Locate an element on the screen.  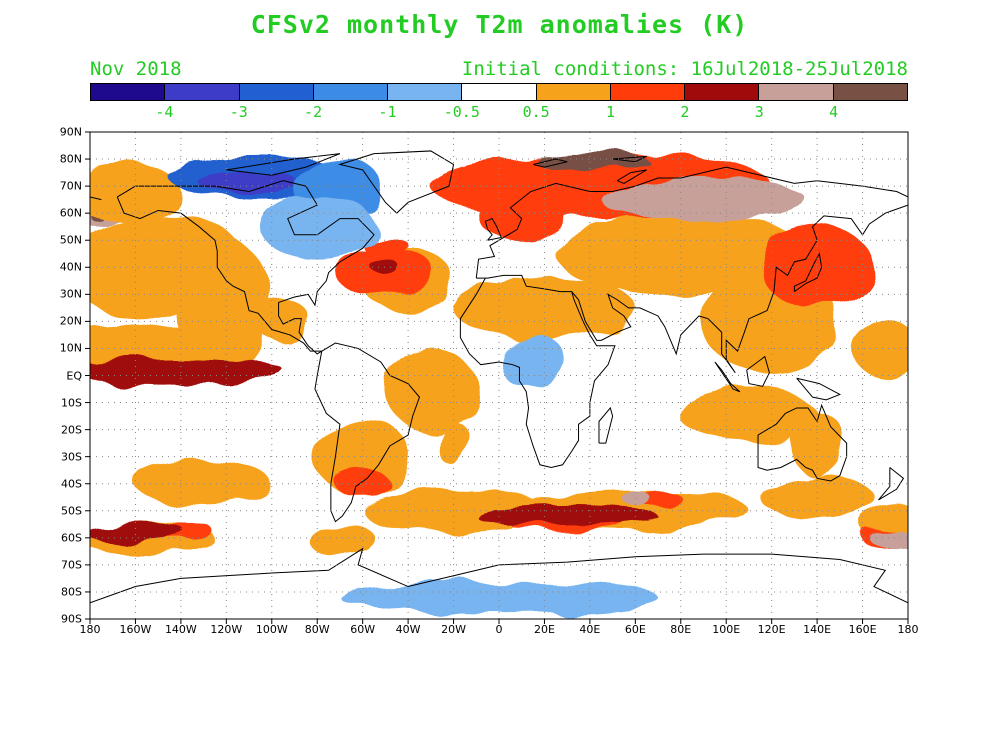
colorbar-label: 2 is located at coordinates (685, 112).